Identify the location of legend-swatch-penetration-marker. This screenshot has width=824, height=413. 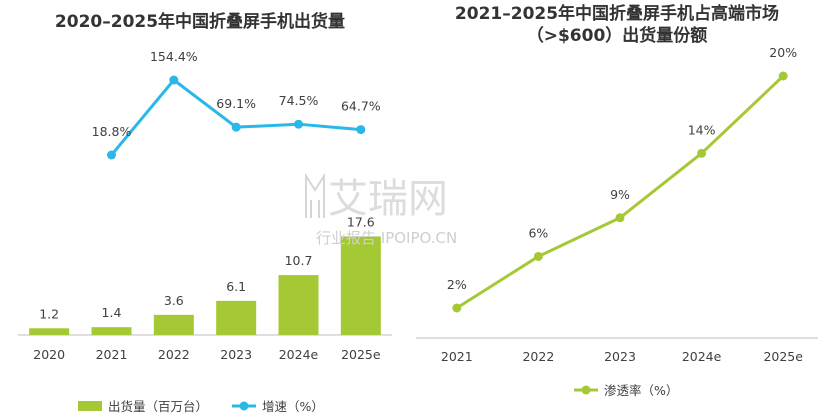
(586, 390).